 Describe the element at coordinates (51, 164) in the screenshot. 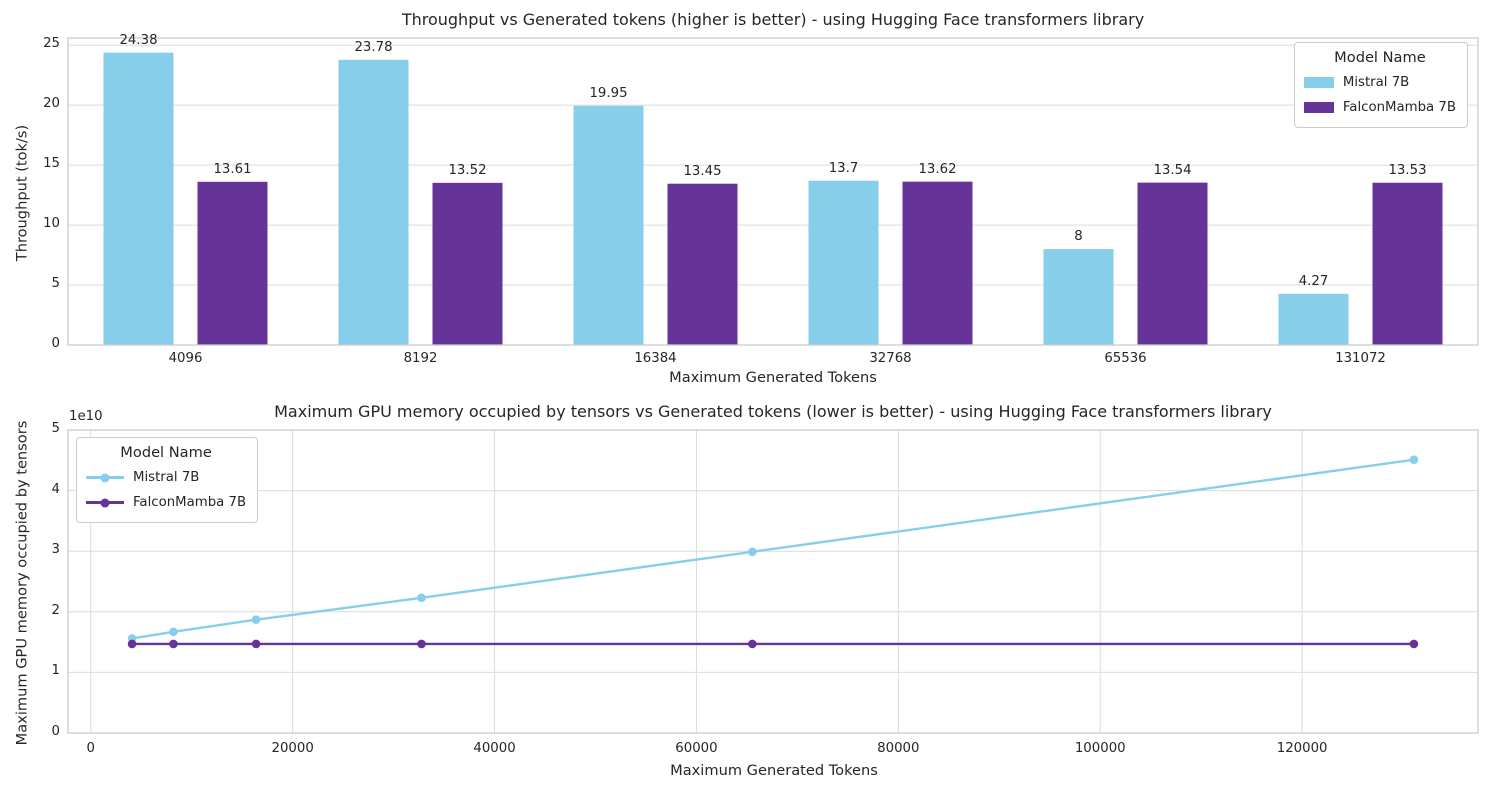

I see `top-ytick-15: 15` at that location.